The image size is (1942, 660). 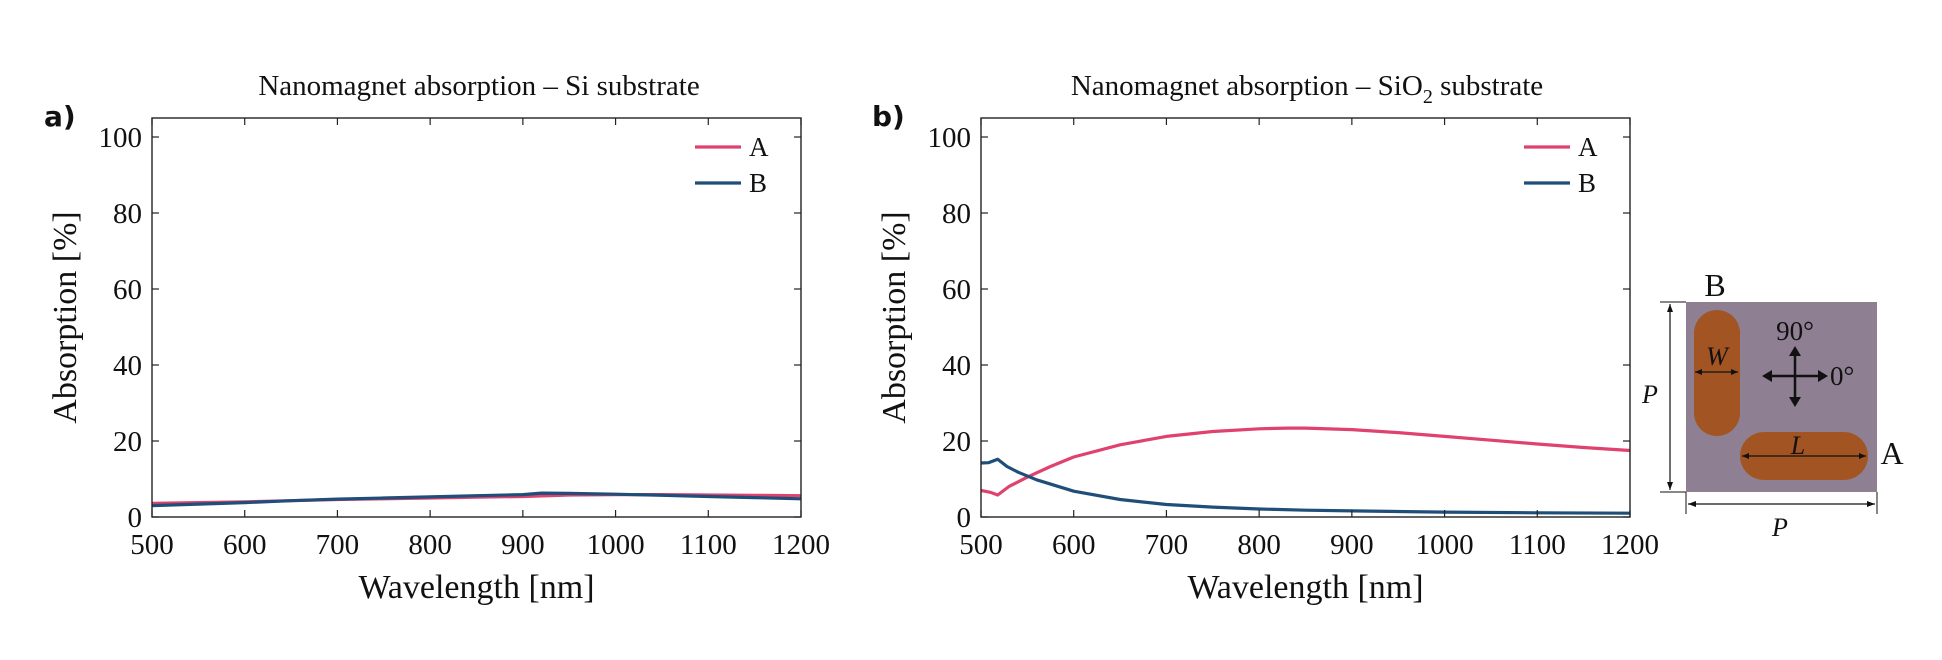 What do you see at coordinates (1445, 545) in the screenshot?
I see `panel-b-xtick-label: 1000` at bounding box center [1445, 545].